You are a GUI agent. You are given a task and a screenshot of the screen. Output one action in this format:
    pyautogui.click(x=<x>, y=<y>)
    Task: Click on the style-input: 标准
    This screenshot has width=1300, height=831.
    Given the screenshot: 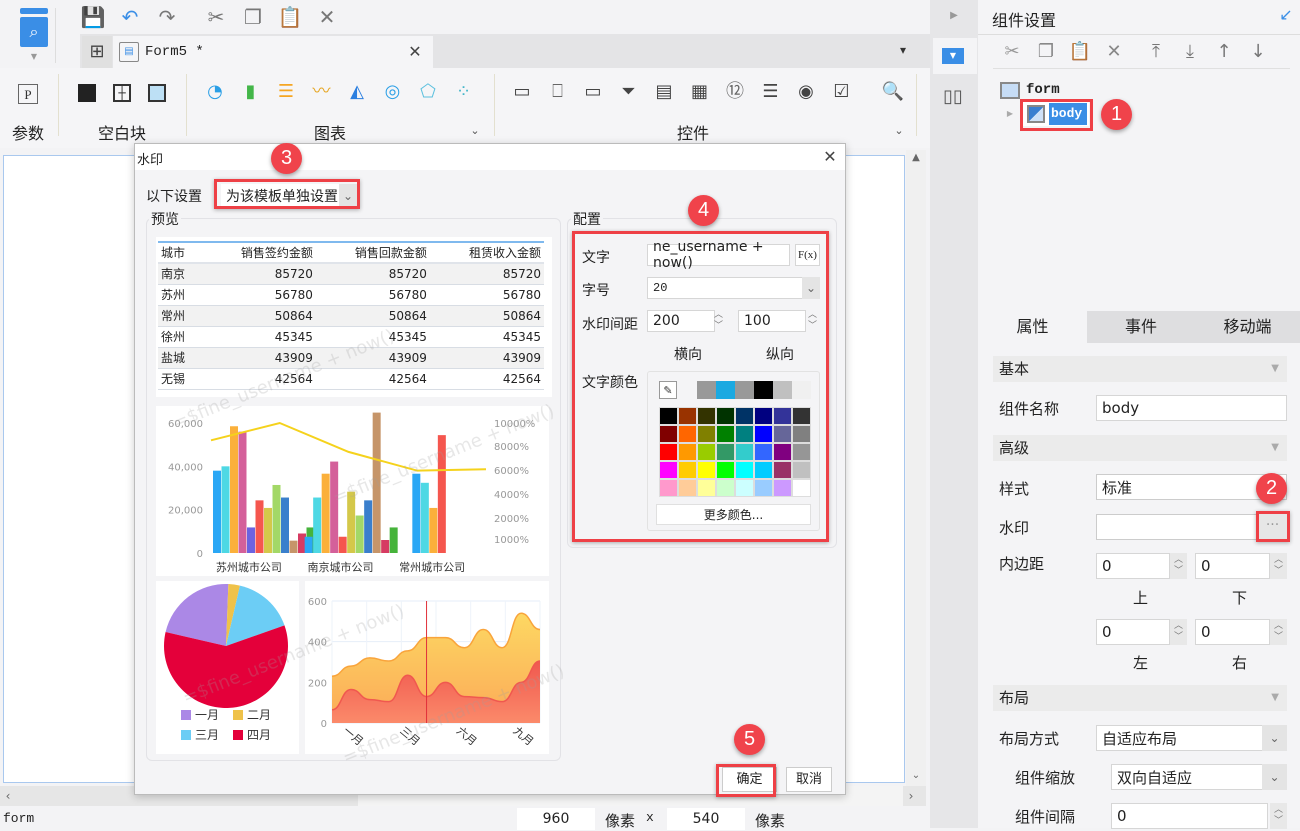 What is the action you would take?
    pyautogui.click(x=1191, y=487)
    